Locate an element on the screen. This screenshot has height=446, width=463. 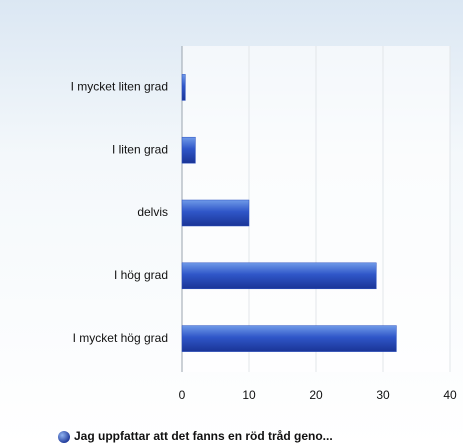
legend-marker is located at coordinates (64, 437).